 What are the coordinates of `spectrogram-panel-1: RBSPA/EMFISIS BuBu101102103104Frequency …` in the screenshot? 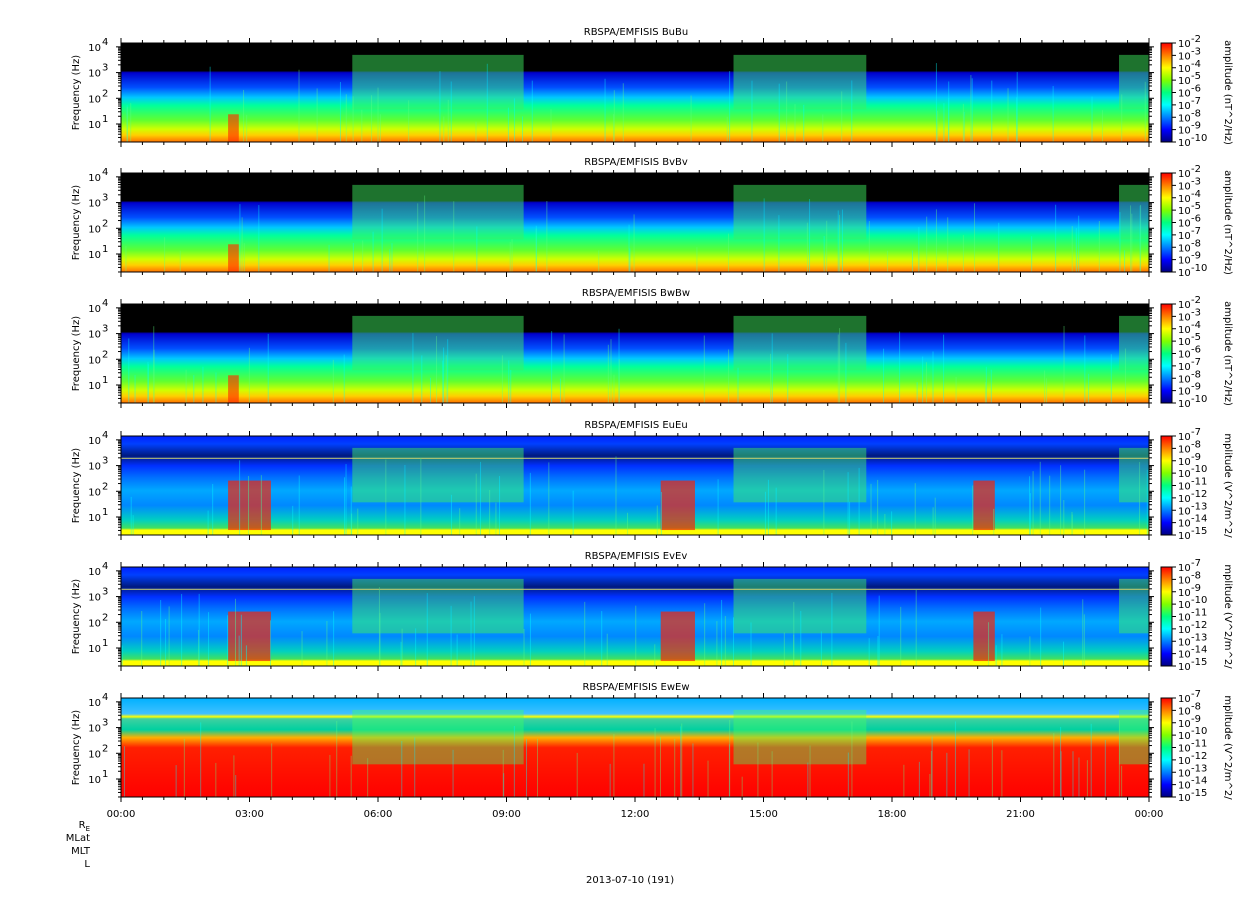 It's located at (652, 88).